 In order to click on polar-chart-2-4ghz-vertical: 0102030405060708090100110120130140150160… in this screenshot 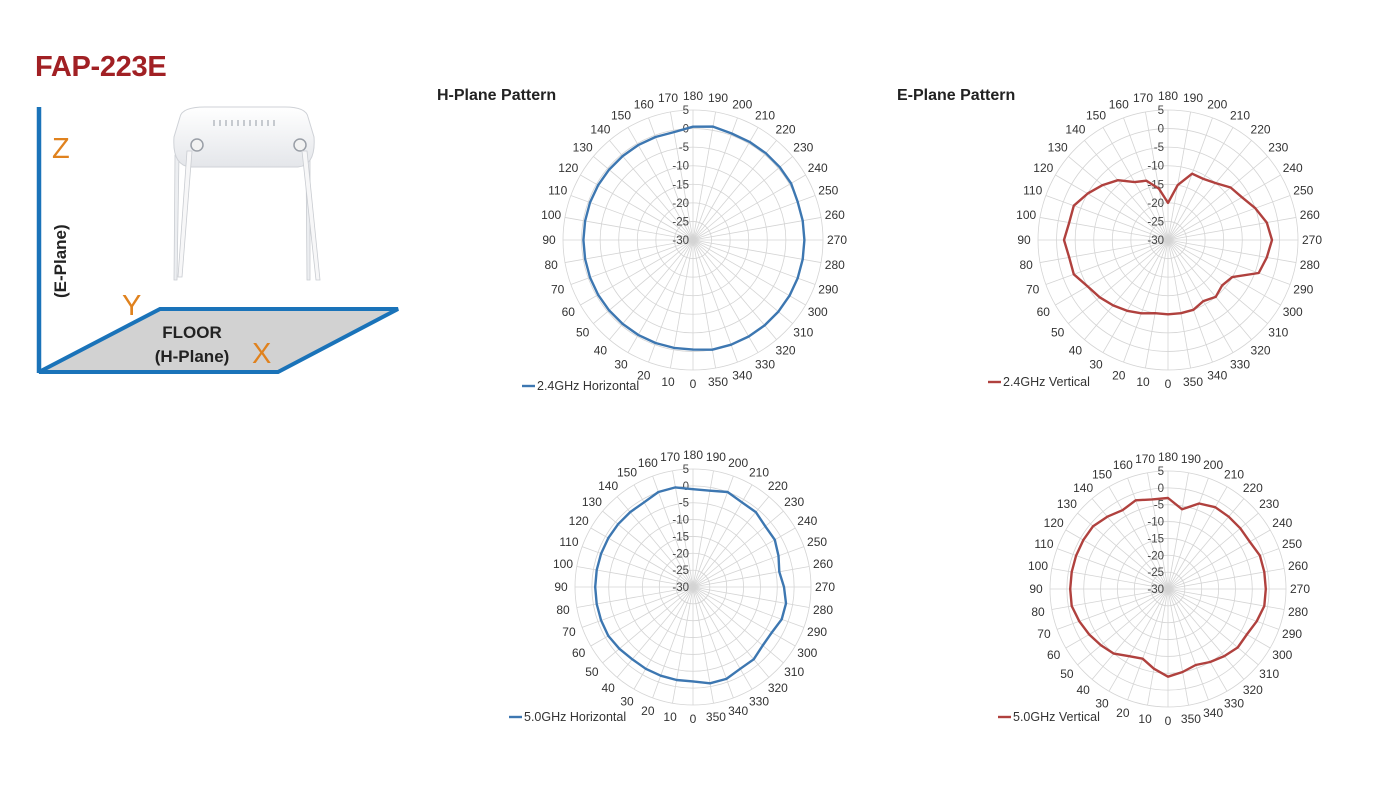, I will do `click(1155, 240)`.